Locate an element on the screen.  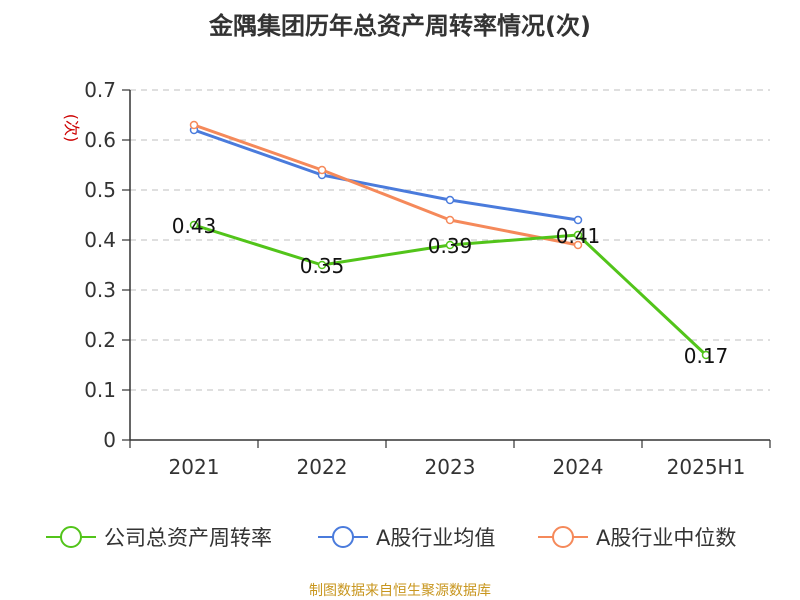
legend-item: 公司总资产周转率 is located at coordinates (159, 538).